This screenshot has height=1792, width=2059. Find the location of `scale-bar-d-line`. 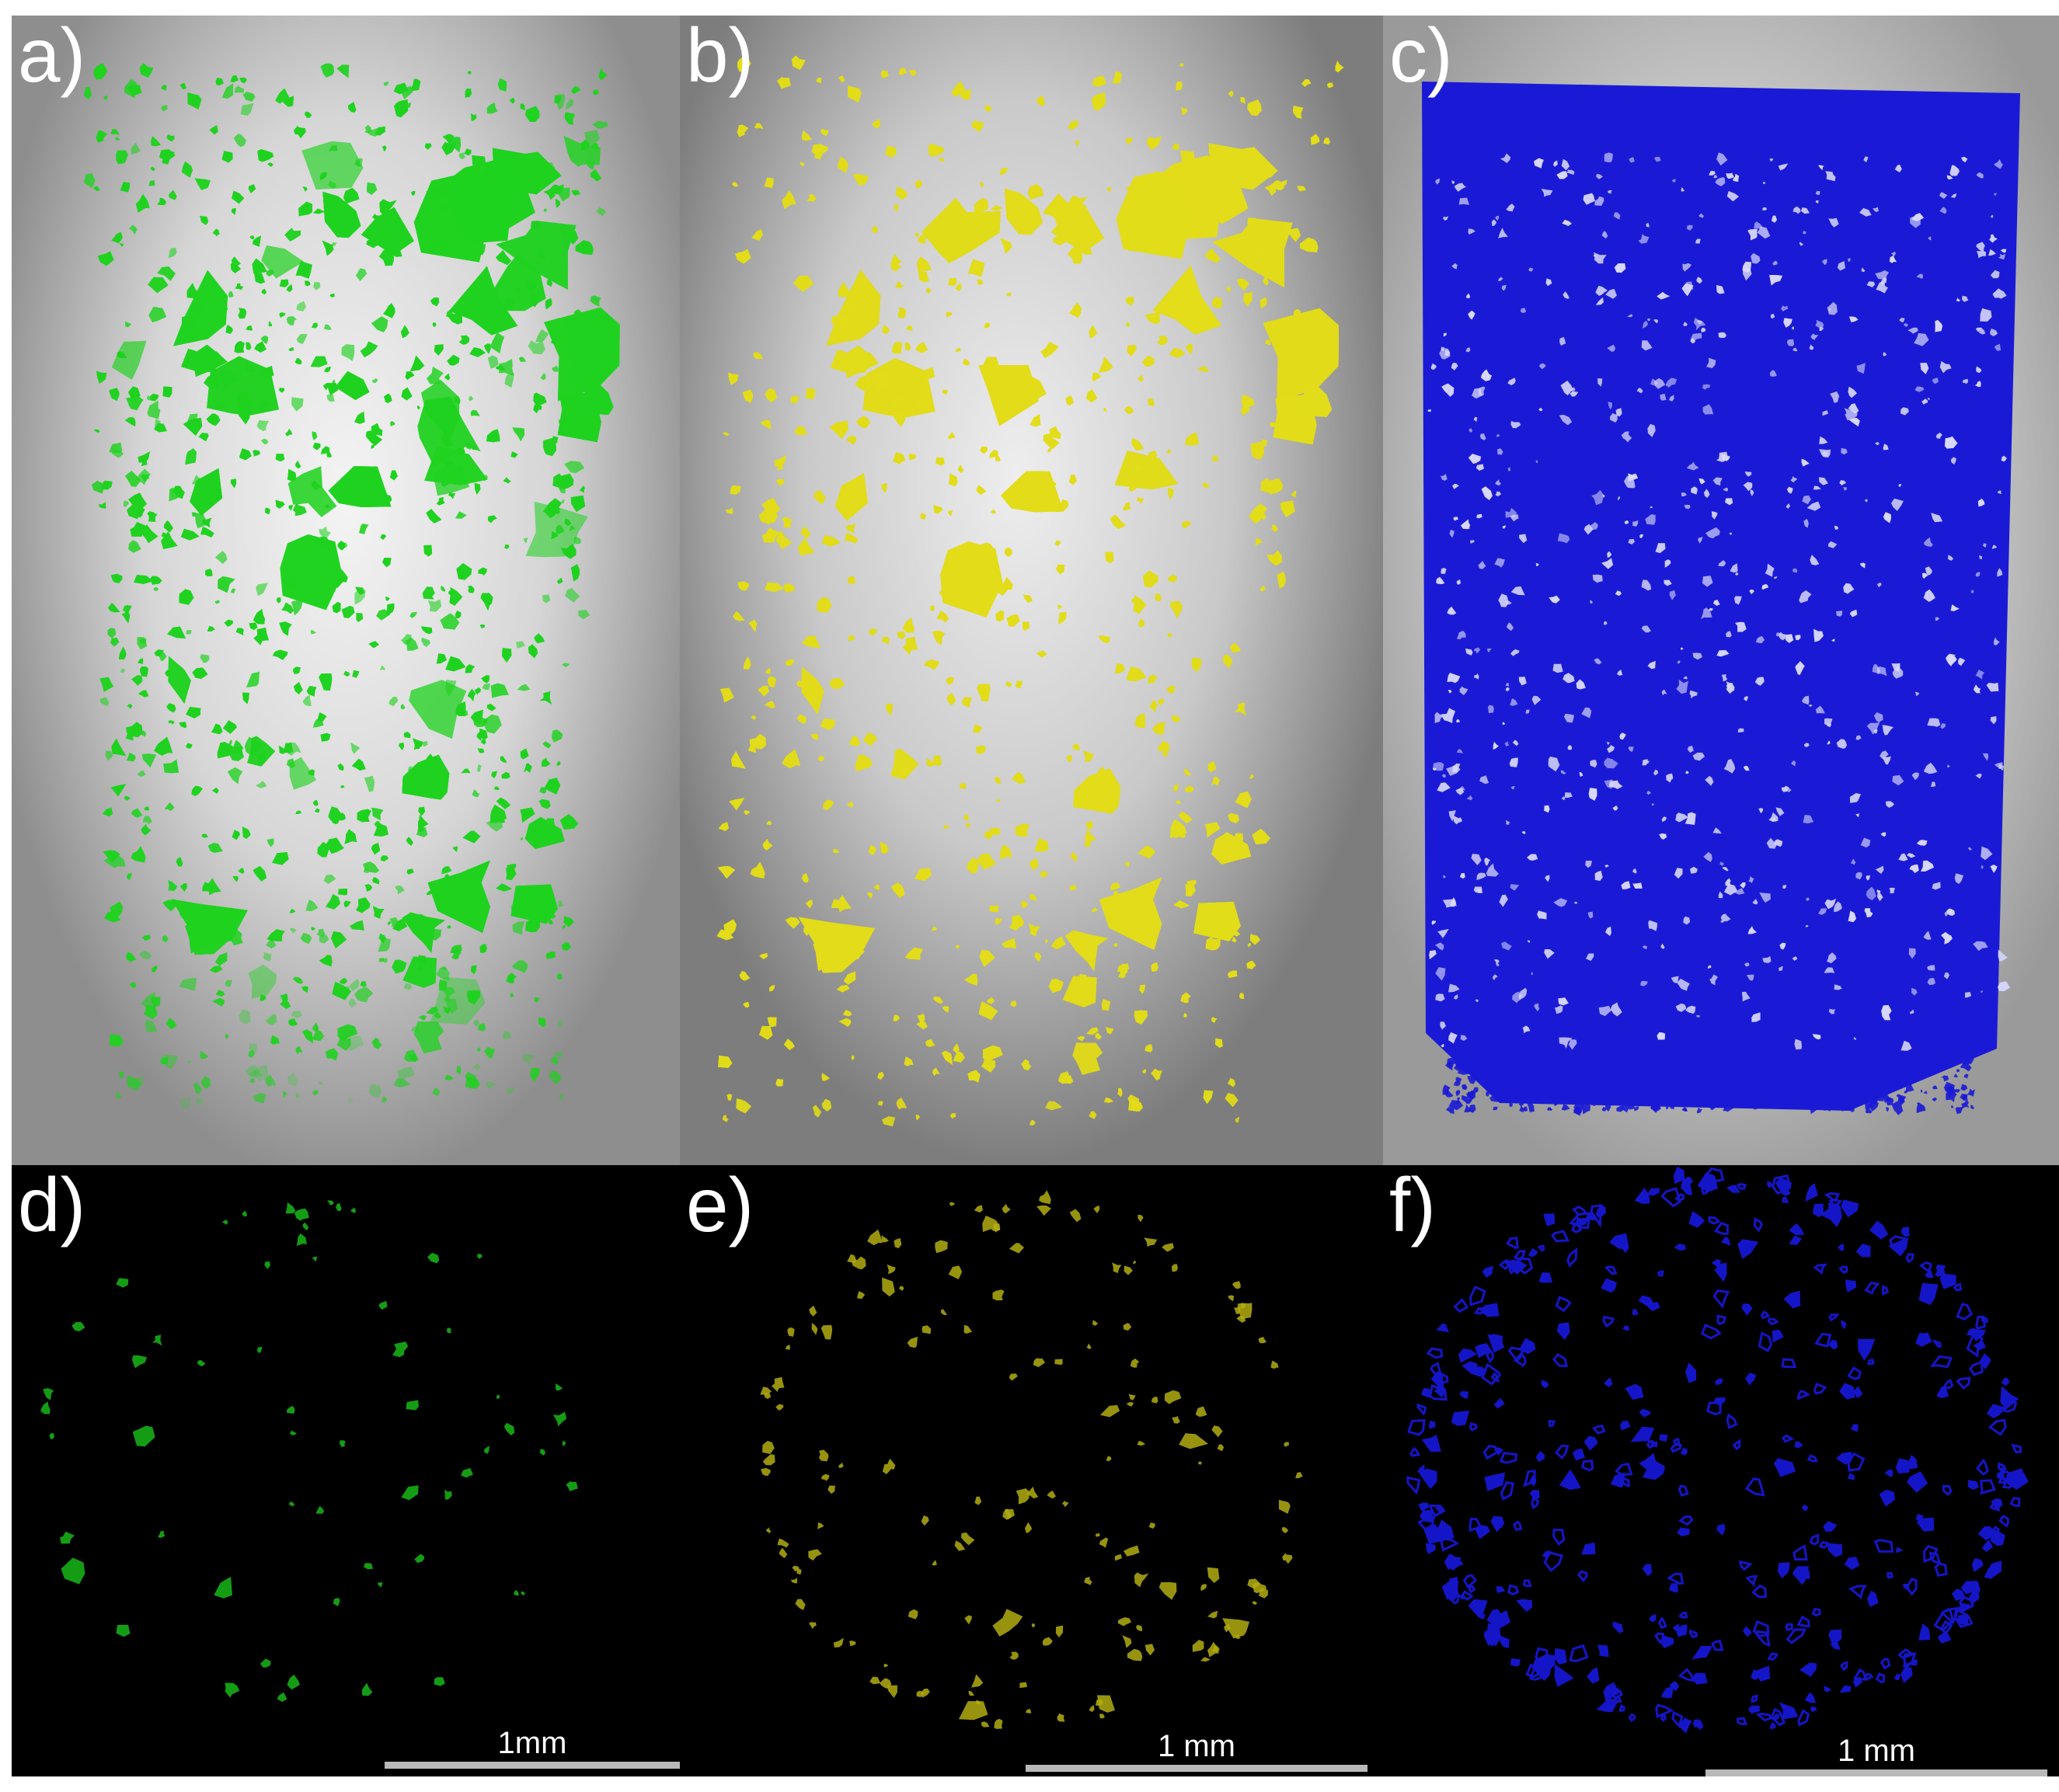

scale-bar-d-line is located at coordinates (533, 1766).